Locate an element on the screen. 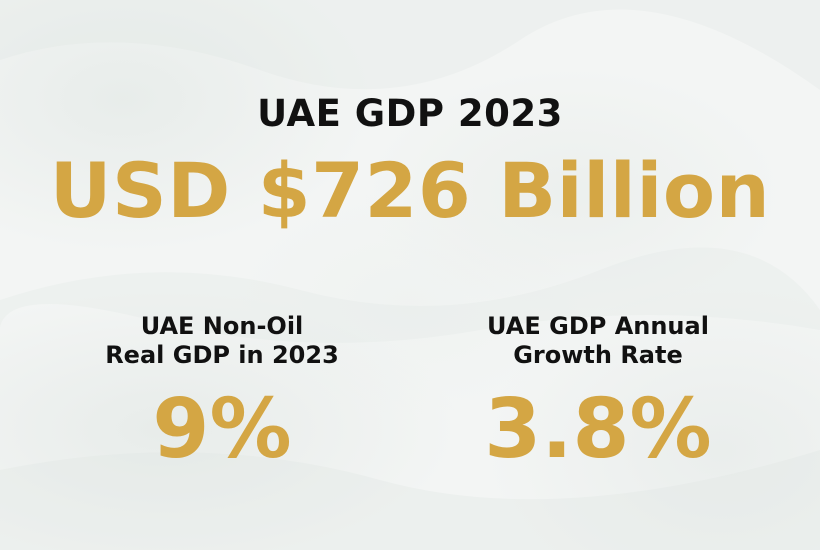  stat-label: UAE GDP Annual Growth Rate is located at coordinates (598, 341).